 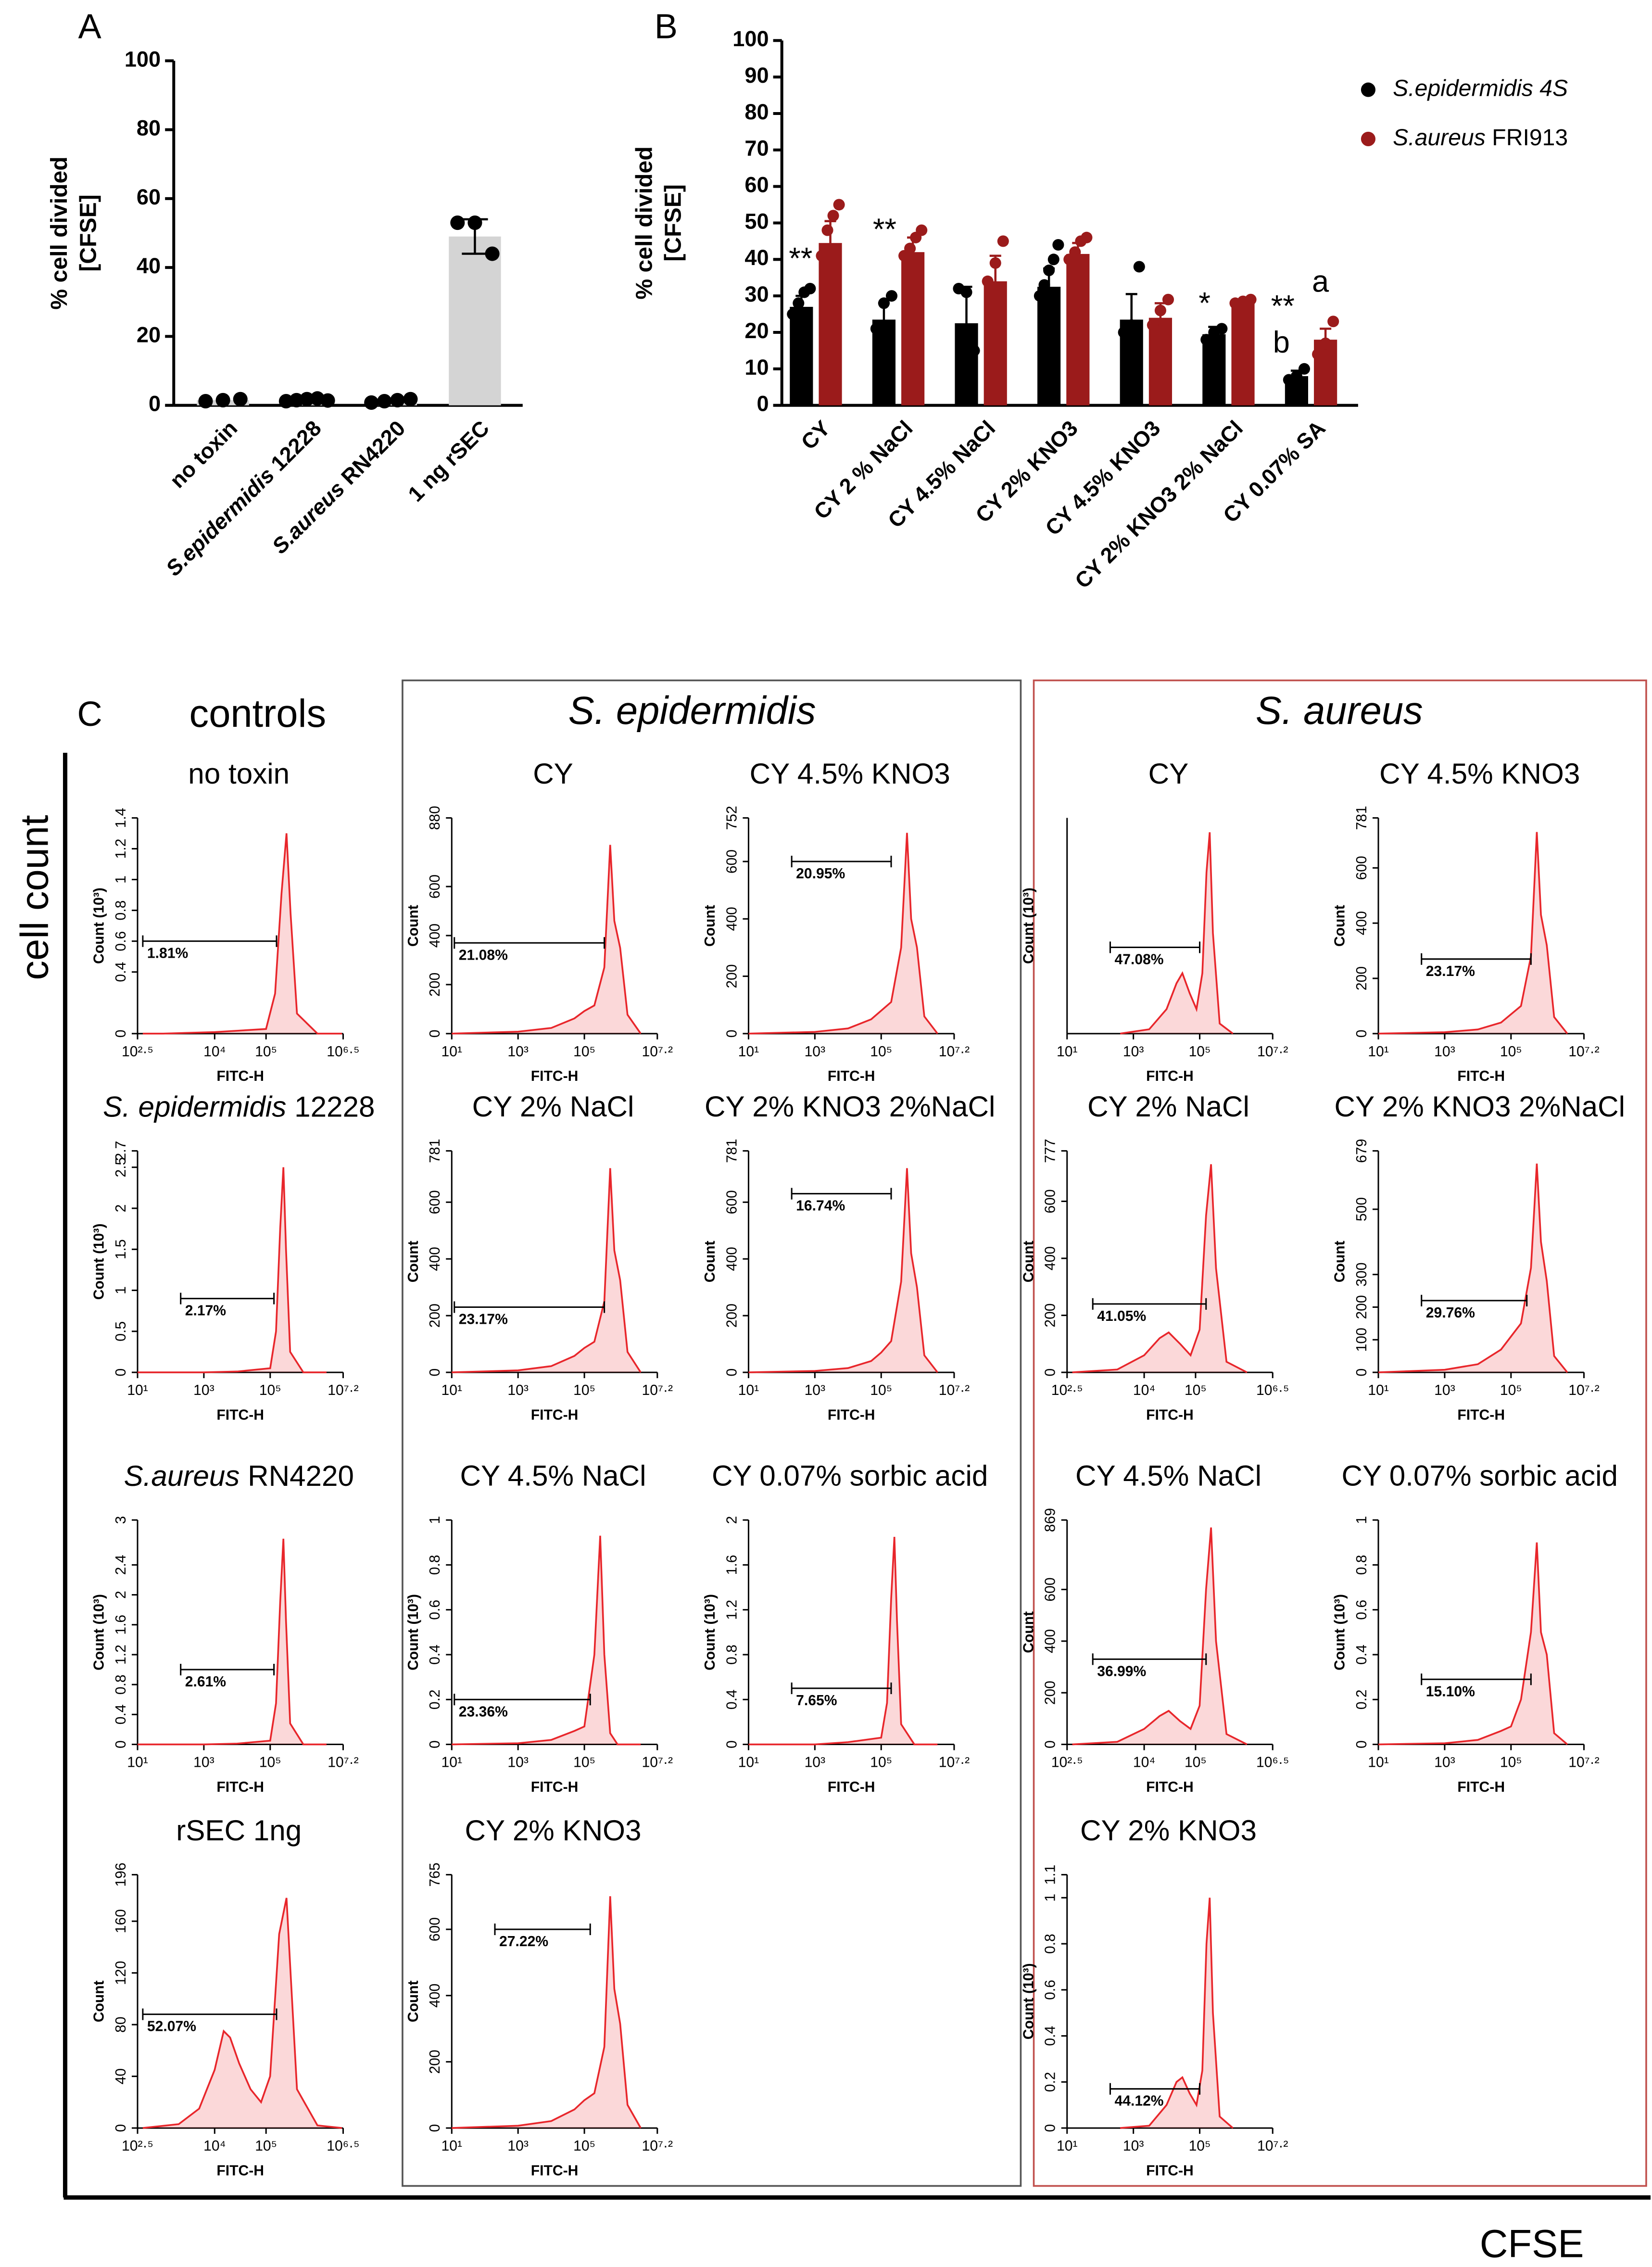 I want to click on gate-label: 20.95%, so click(x=820, y=874).